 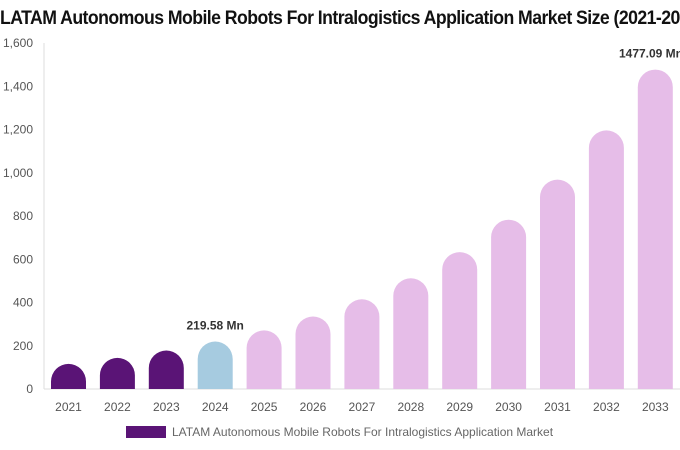 What do you see at coordinates (606, 260) in the screenshot?
I see `bar-2032` at bounding box center [606, 260].